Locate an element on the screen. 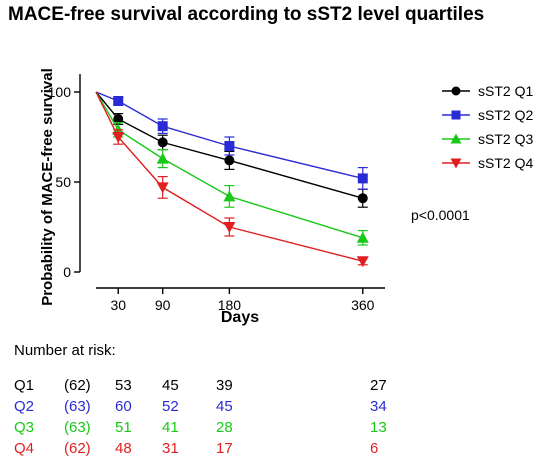 The image size is (550, 460). risk-cell: 6 is located at coordinates (374, 448).